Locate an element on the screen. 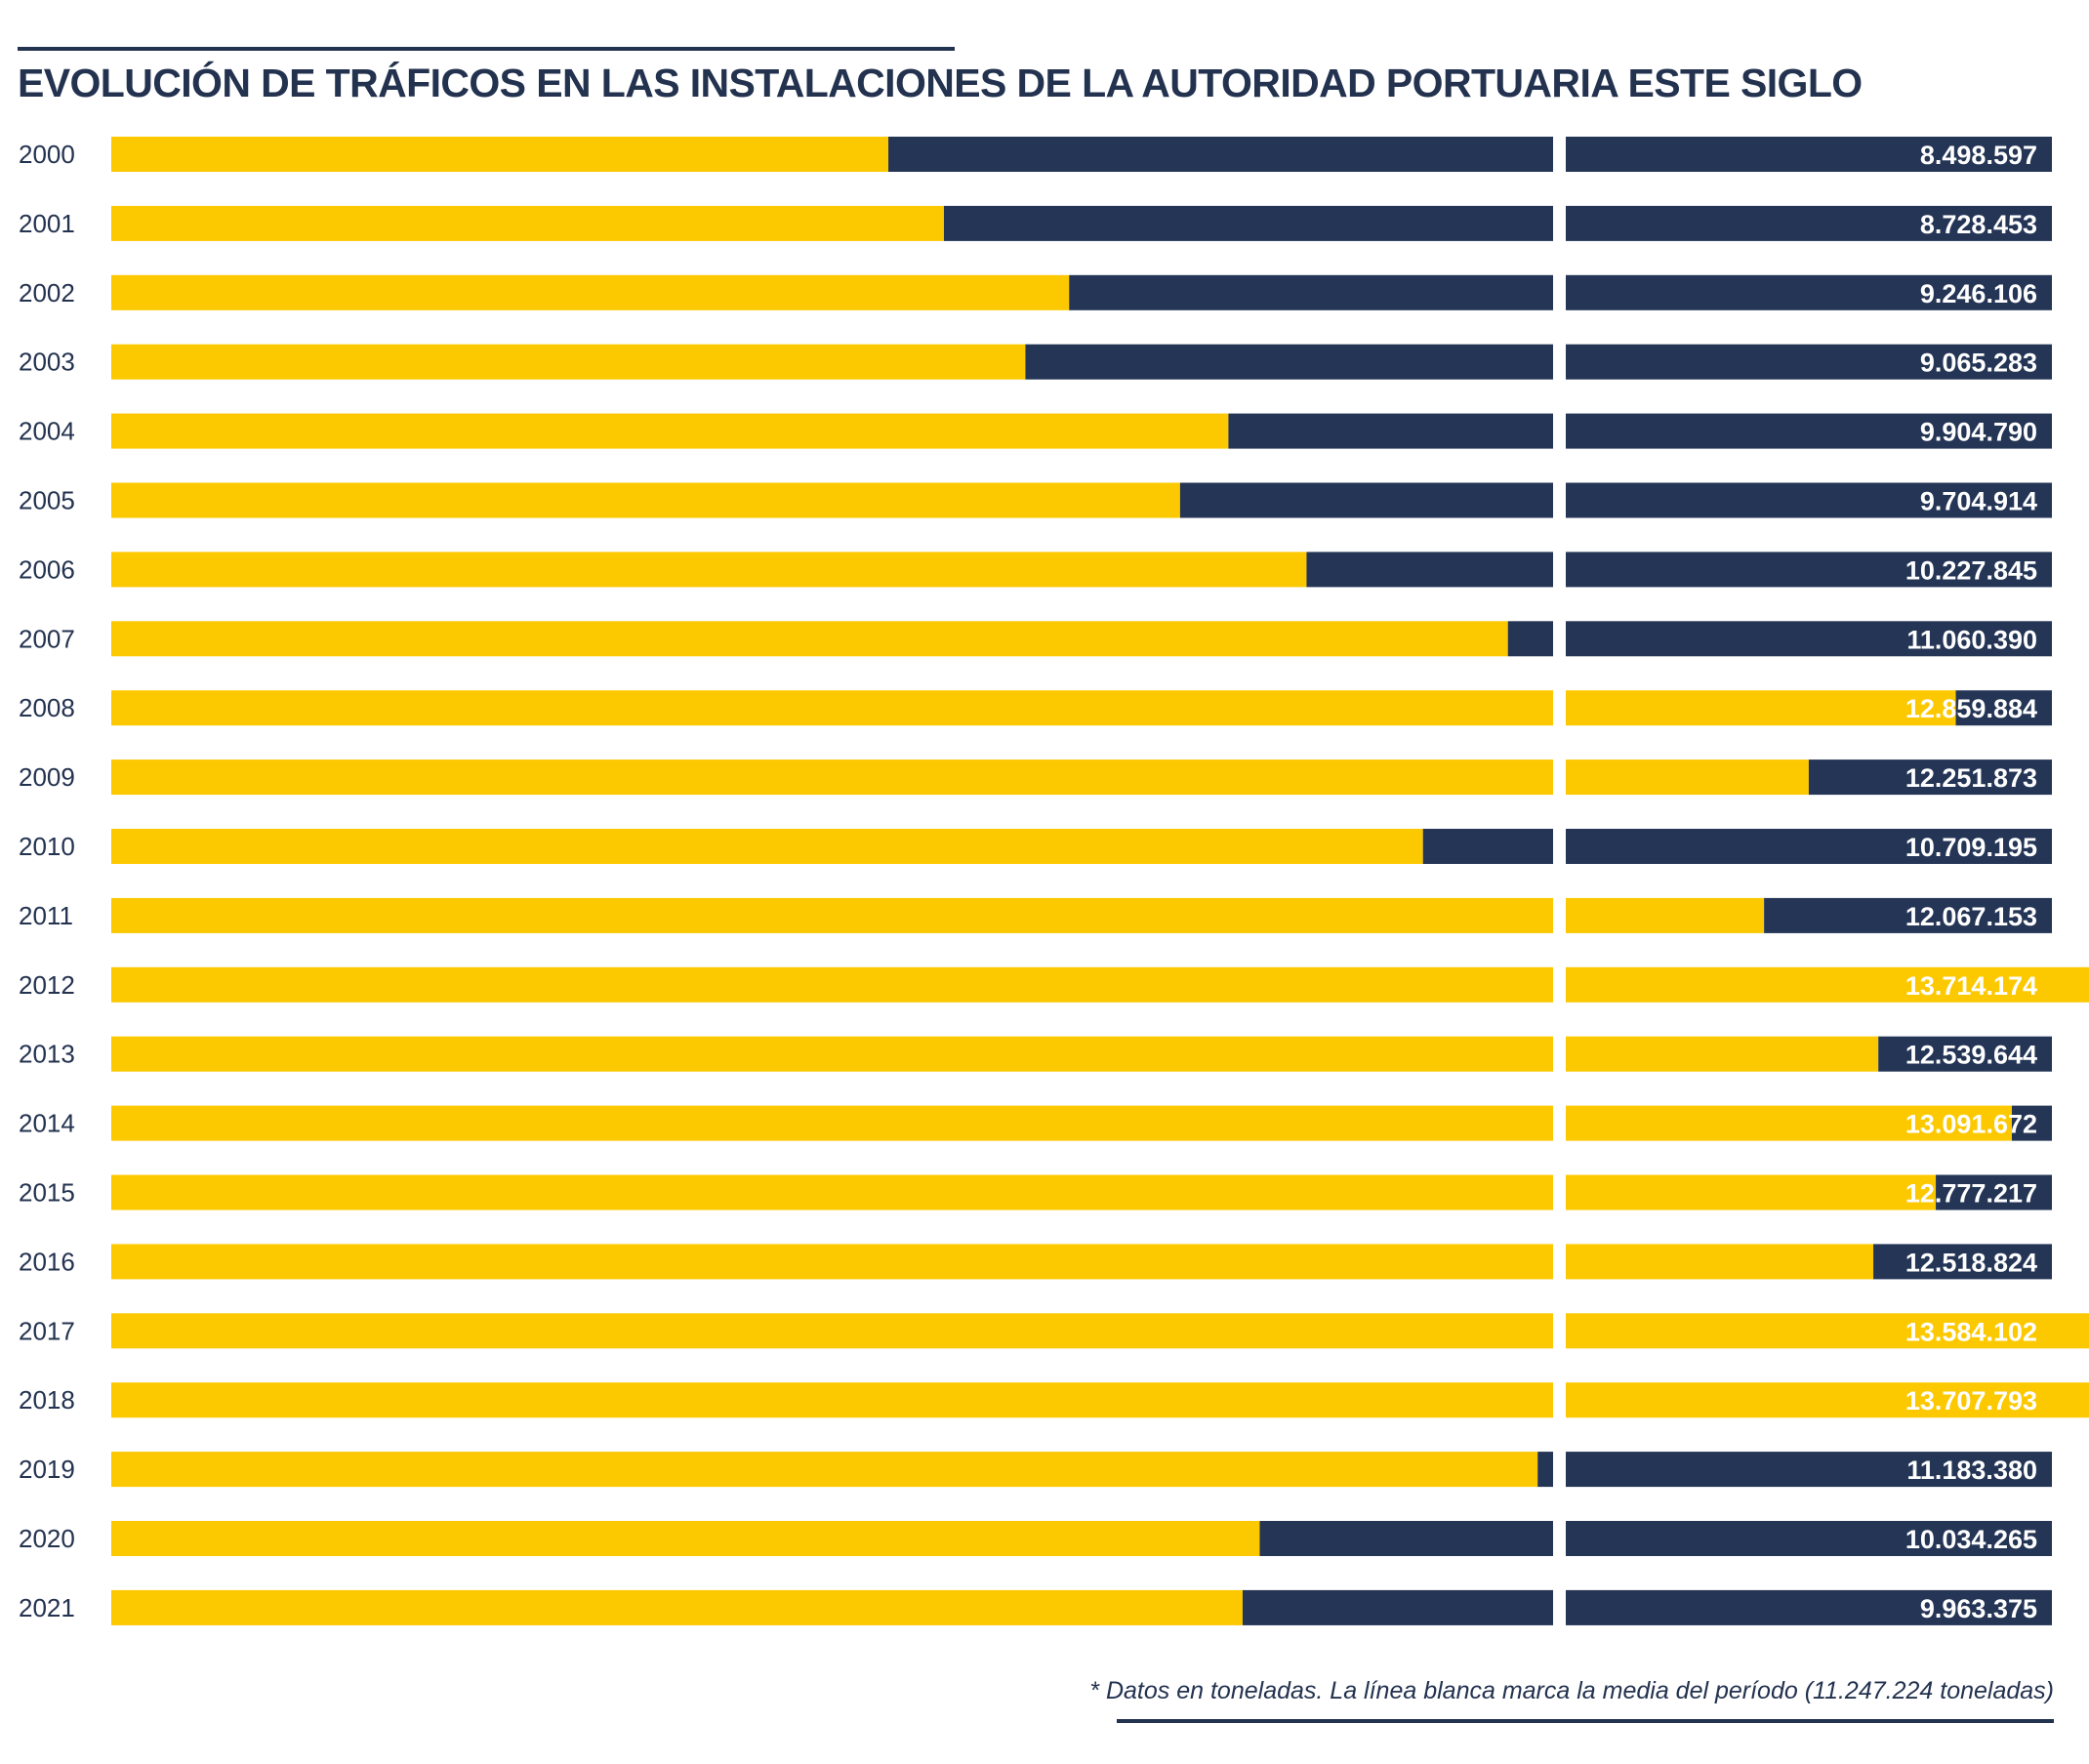 This screenshot has width=2089, height=1764. value-label: 12.859.884 is located at coordinates (1971, 708).